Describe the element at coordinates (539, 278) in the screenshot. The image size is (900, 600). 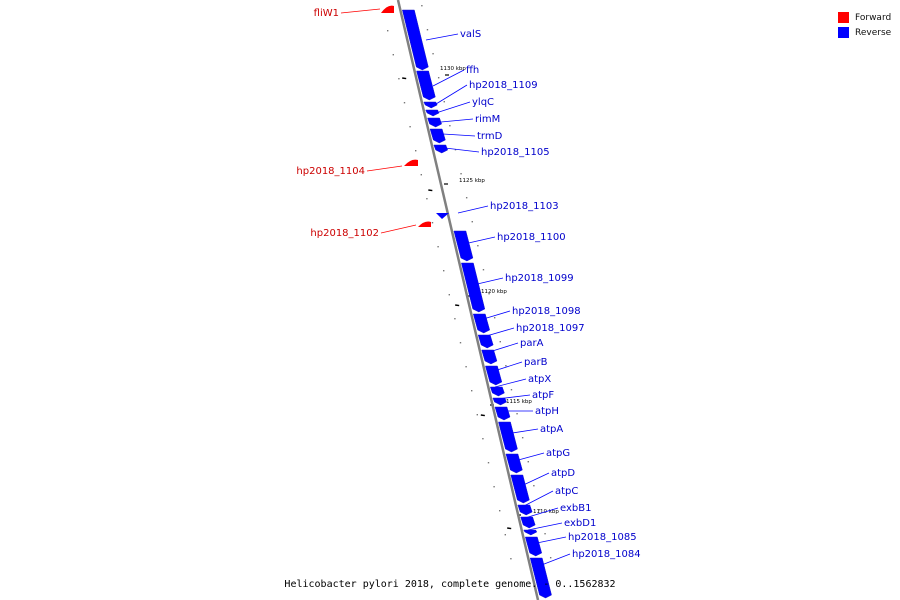
I see `reverse-gene-label: hp2018_1099` at that location.